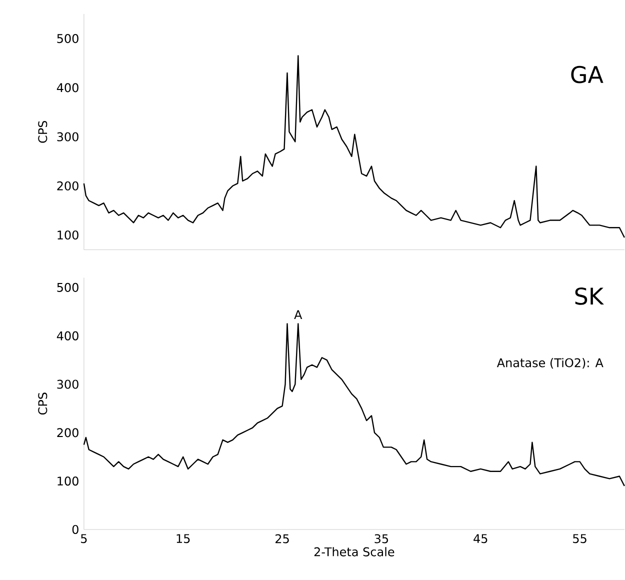 Image resolution: width=625 pixels, height=580 pixels. What do you see at coordinates (587, 75) in the screenshot?
I see `text: GA` at bounding box center [587, 75].